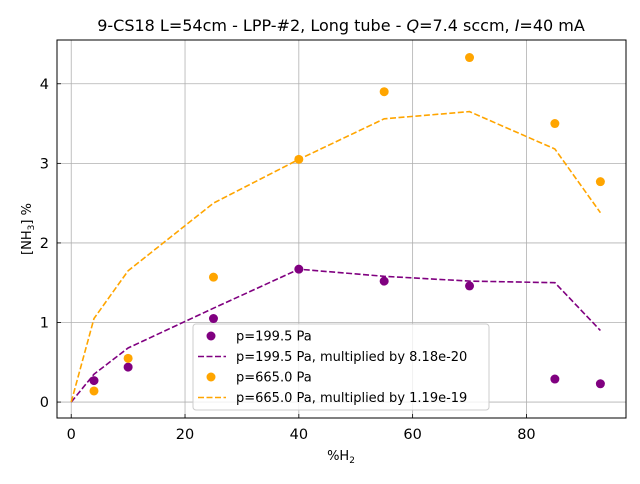 This screenshot has width=640, height=484. I want to click on x-tick-label: 40, so click(299, 435).